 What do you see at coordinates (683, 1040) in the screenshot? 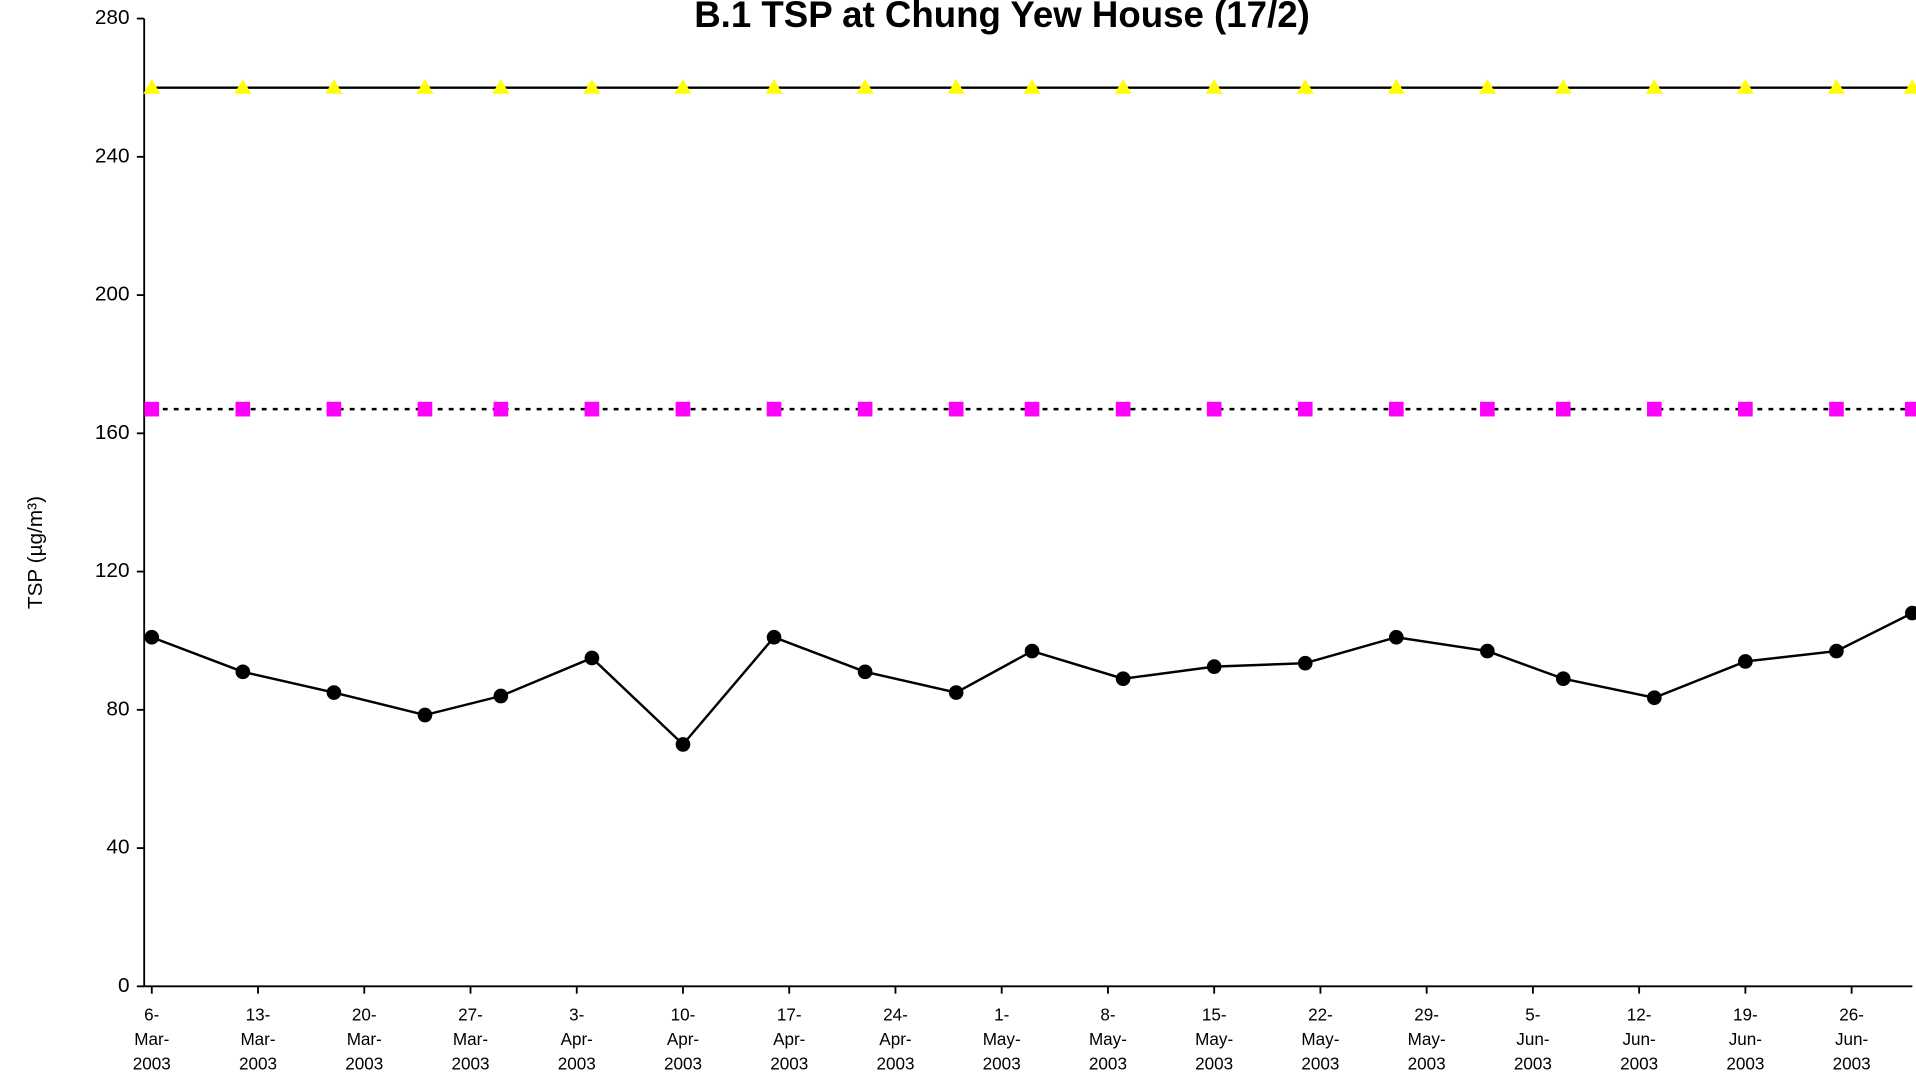
I see `x-tick-label: 10-Apr-2003` at bounding box center [683, 1040].